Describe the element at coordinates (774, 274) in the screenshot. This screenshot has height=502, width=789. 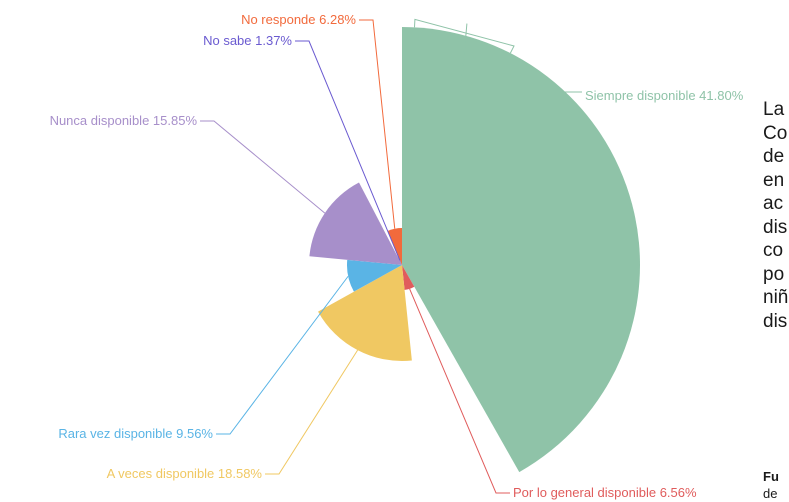
I see `side-line-8: po` at that location.